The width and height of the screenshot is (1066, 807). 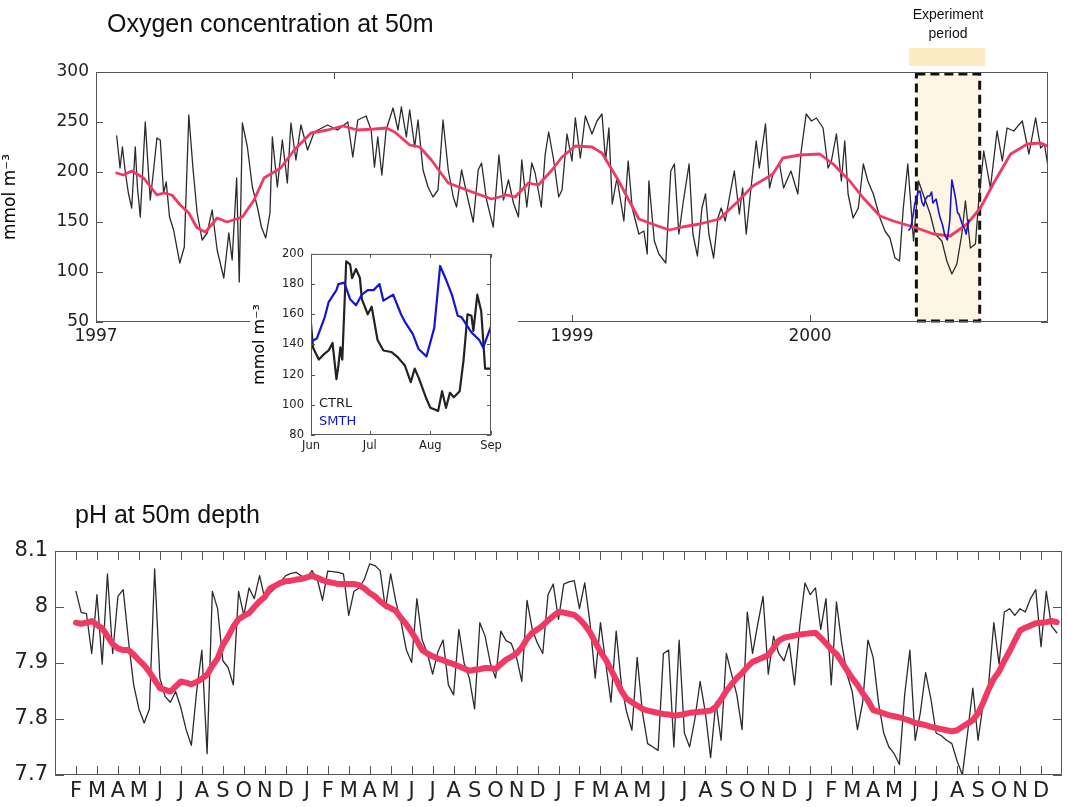 What do you see at coordinates (369, 444) in the screenshot?
I see `x-tick-label: Jul` at bounding box center [369, 444].